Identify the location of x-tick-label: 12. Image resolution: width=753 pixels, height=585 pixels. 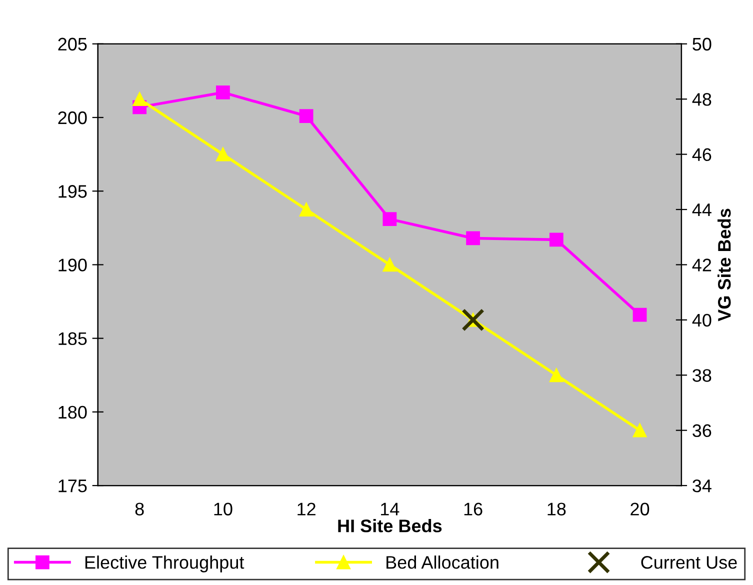
(307, 509).